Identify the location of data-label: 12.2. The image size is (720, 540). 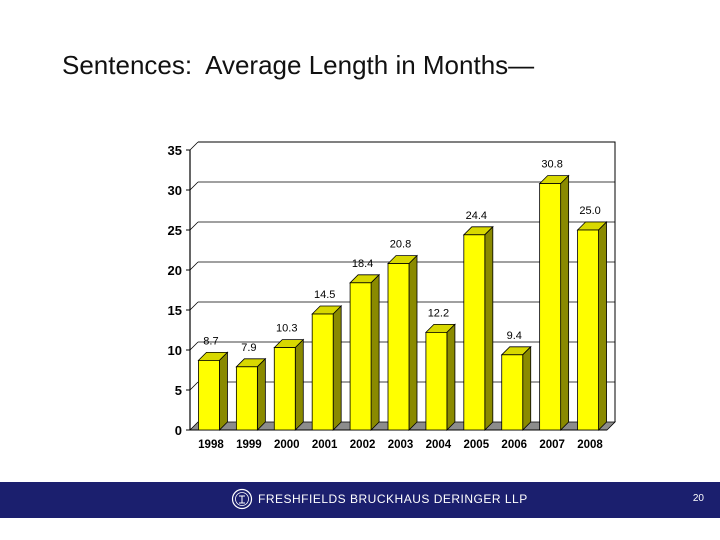
(438, 313).